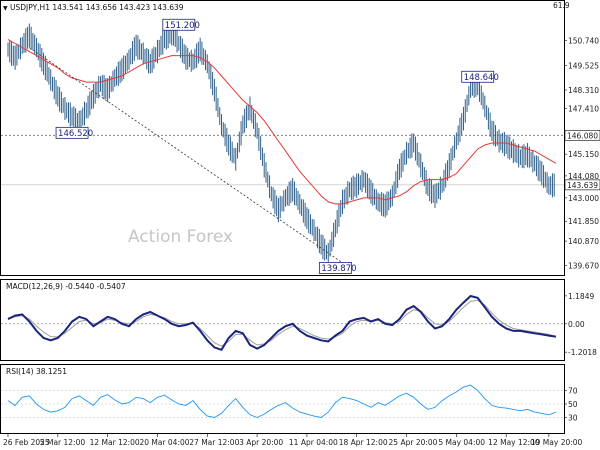 This screenshot has width=600, height=450. I want to click on x-tick-label: 3 Apr 20:00, so click(261, 442).